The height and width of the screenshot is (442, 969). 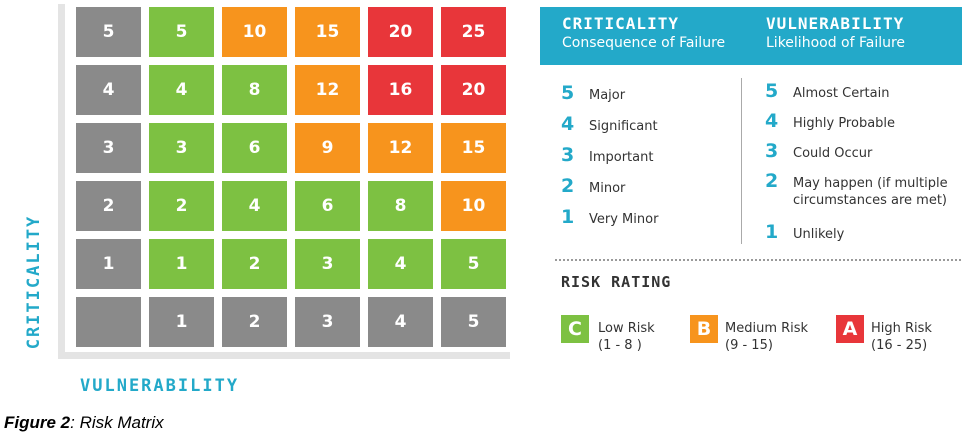 I want to click on medium-risk-badge: B, so click(x=704, y=329).